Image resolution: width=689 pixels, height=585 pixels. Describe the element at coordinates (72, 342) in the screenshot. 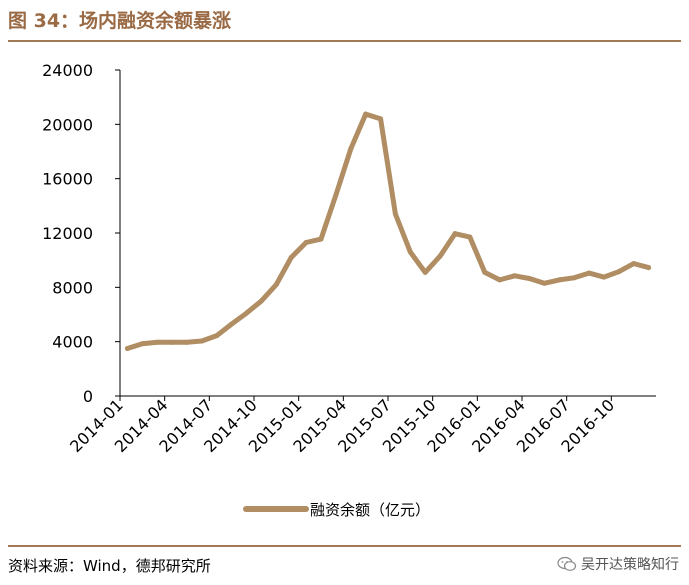

I see `y-tick-label: 4000` at that location.